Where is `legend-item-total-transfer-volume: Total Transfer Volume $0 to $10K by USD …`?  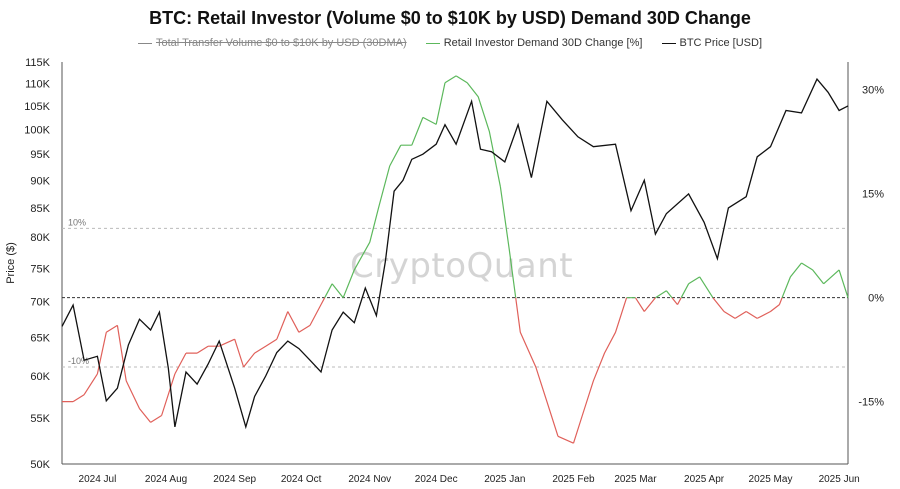 legend-item-total-transfer-volume: Total Transfer Volume $0 to $10K by USD … is located at coordinates (272, 43).